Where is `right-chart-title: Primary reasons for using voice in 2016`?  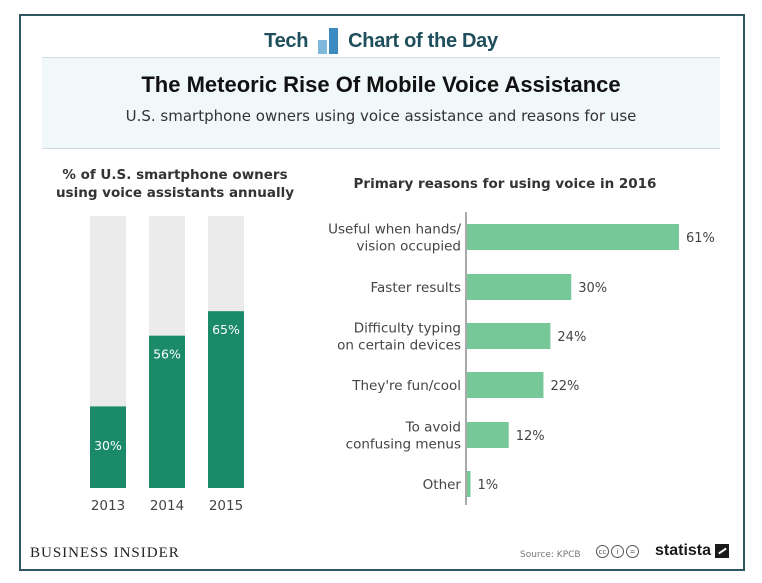
right-chart-title: Primary reasons for using voice in 2016 is located at coordinates (505, 184).